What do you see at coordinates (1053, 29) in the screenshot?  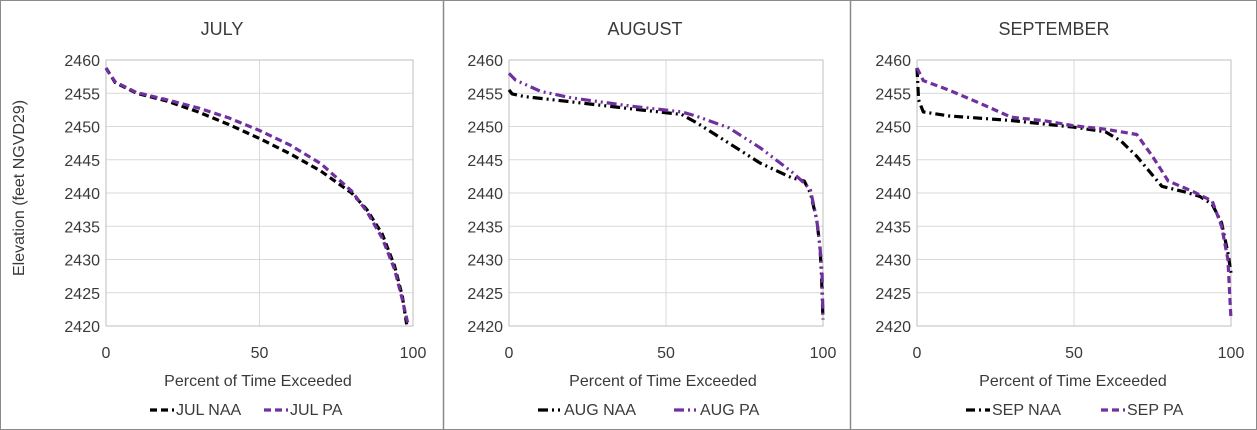 I see `chart-title: SEPTEMBER` at bounding box center [1053, 29].